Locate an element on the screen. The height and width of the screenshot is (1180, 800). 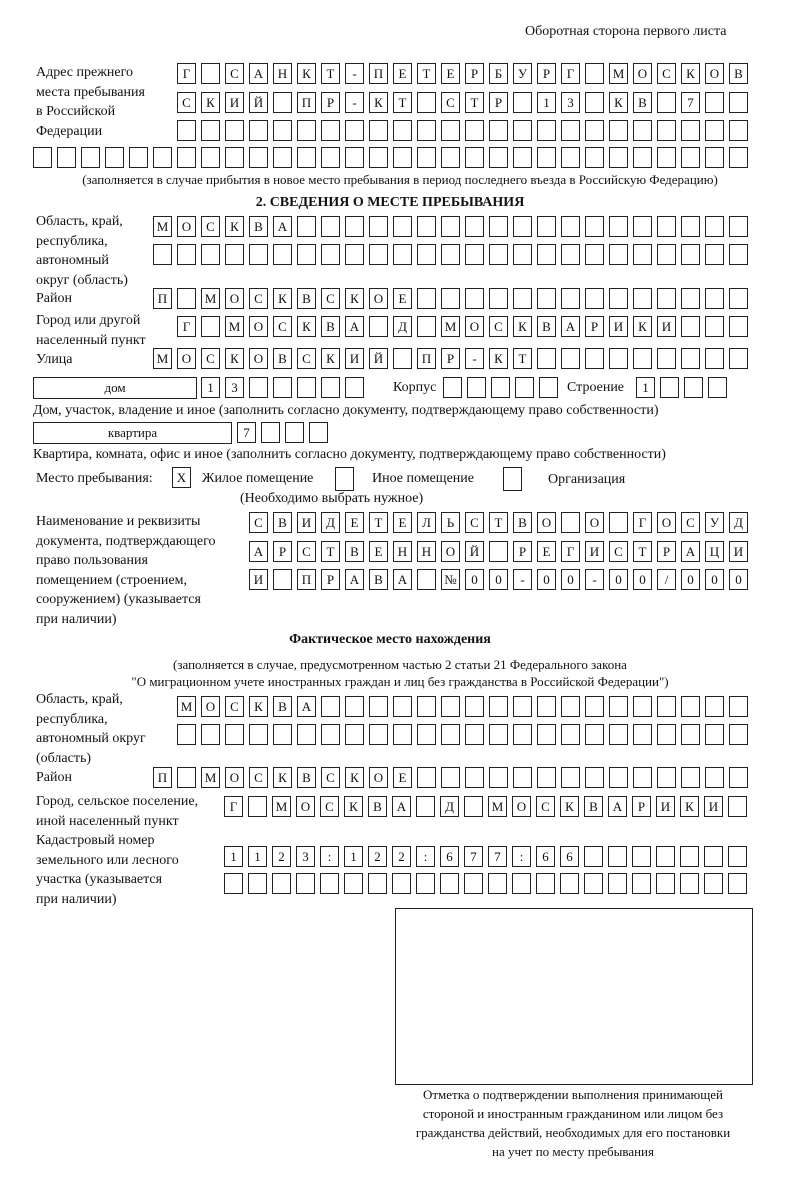
document-row-1-cell: Т is located at coordinates (378, 522).